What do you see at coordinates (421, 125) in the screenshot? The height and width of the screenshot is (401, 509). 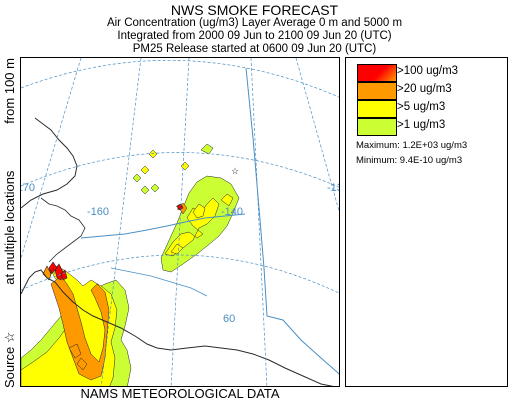 I see `legend-label-1: >1 ug/m3` at bounding box center [421, 125].